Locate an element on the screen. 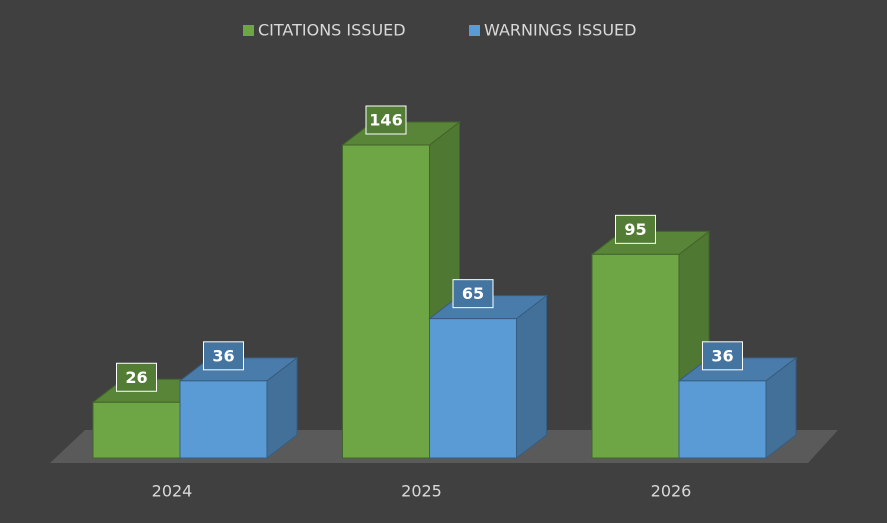 This screenshot has width=887, height=523. legend-label: CITATIONS ISSUED is located at coordinates (332, 30).